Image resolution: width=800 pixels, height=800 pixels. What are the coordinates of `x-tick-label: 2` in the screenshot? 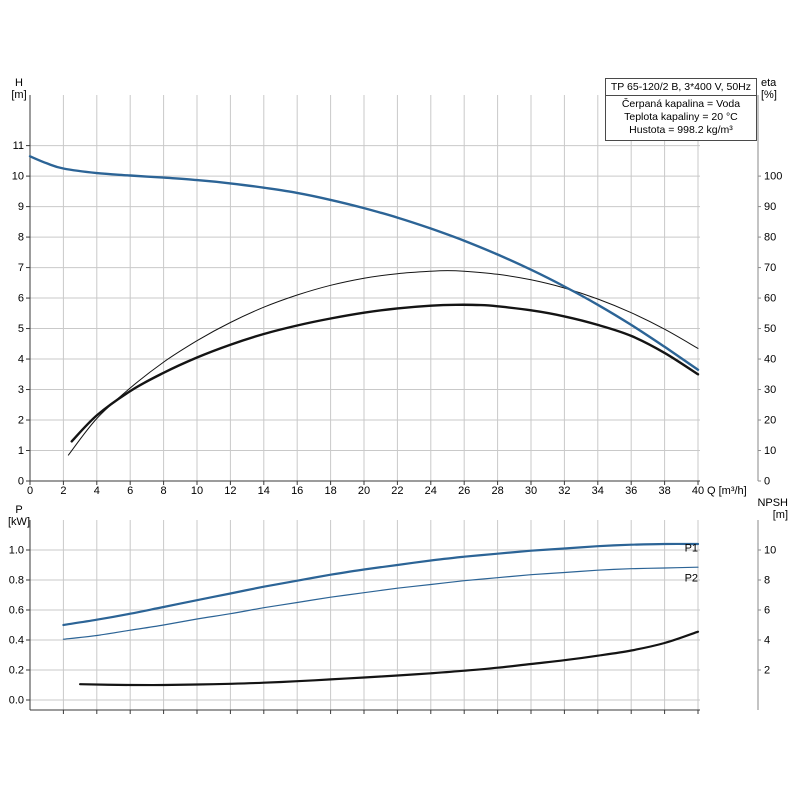 It's located at (63, 491).